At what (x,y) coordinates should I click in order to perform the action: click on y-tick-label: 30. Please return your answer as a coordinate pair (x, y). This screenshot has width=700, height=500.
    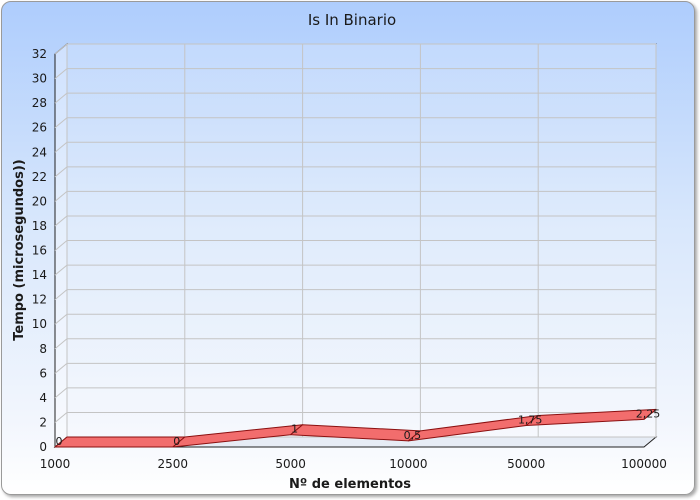
    Looking at the image, I should click on (39, 79).